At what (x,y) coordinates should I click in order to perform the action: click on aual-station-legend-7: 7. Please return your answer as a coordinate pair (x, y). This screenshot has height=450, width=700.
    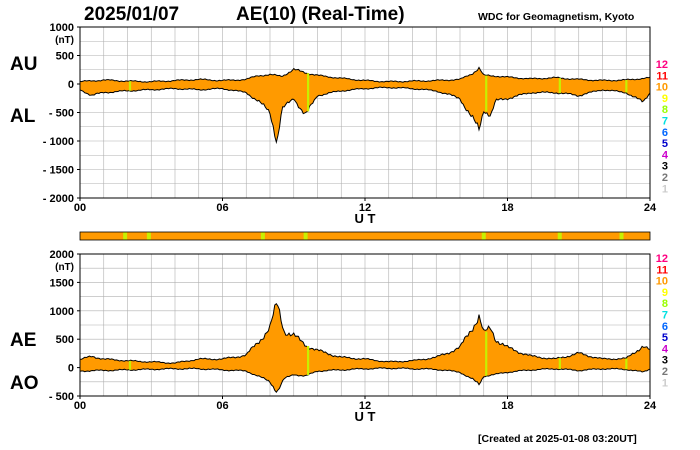
    Looking at the image, I should click on (665, 122).